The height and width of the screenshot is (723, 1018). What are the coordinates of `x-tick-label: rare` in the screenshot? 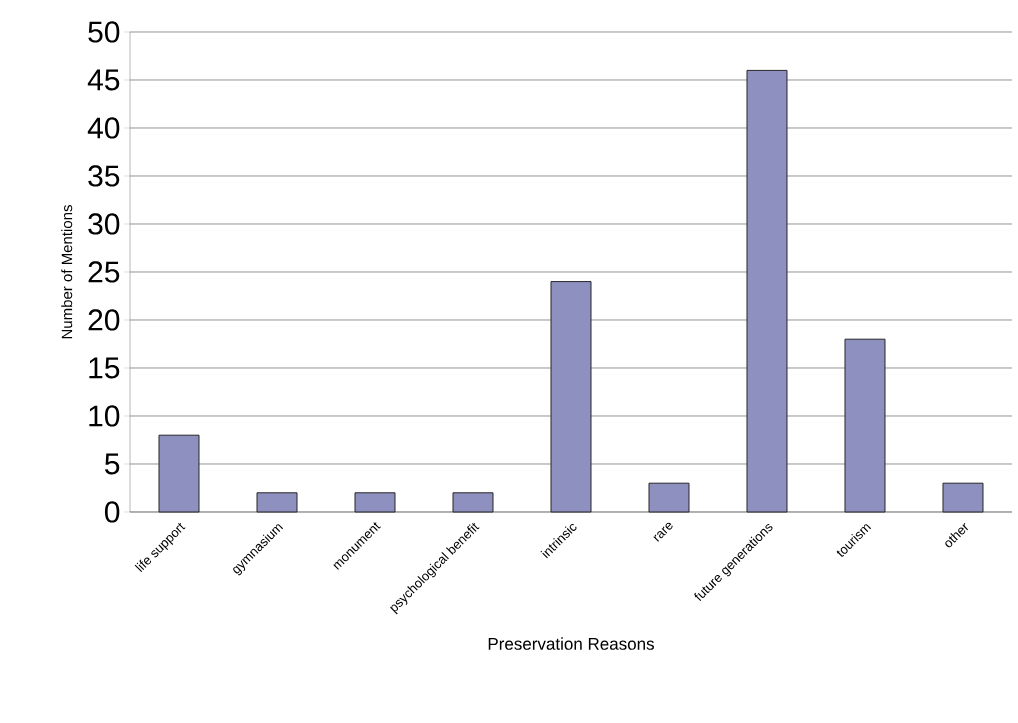 It's located at (663, 532).